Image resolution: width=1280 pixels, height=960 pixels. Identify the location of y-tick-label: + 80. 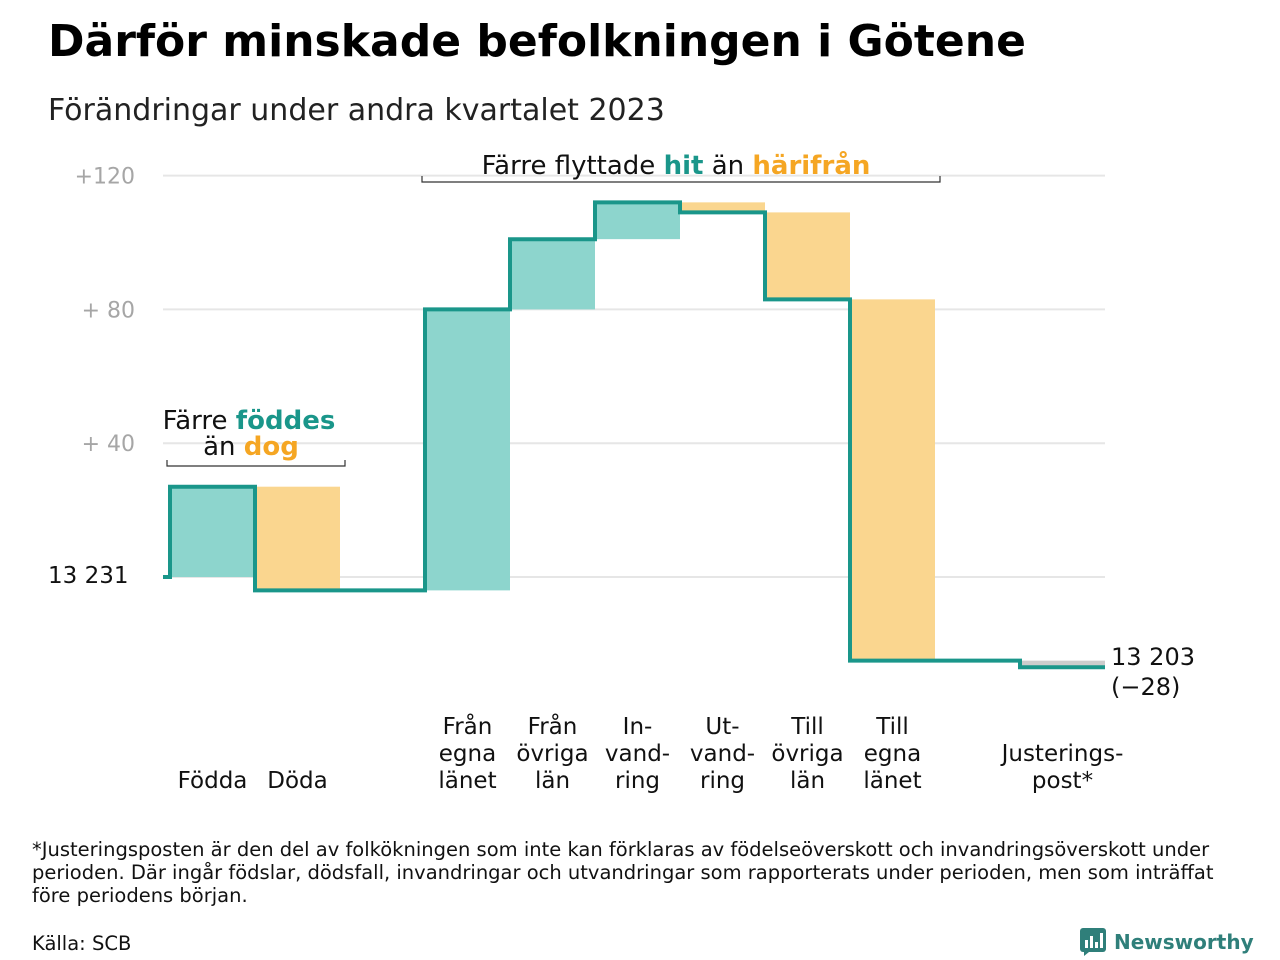
(108, 310).